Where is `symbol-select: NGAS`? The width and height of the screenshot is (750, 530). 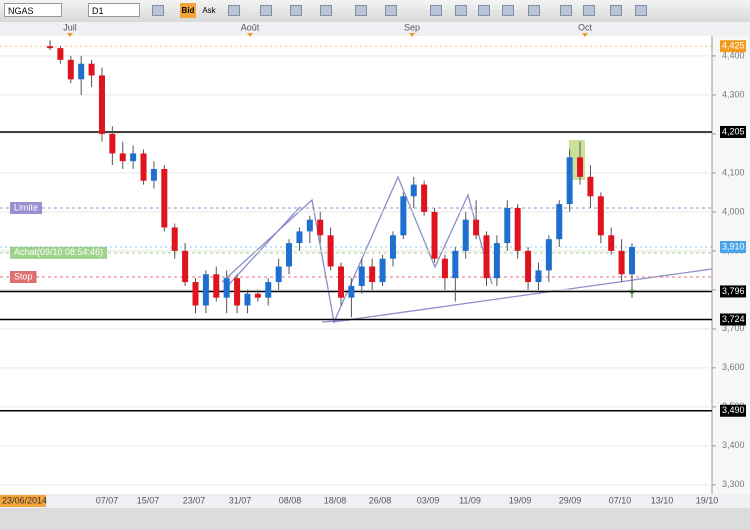
symbol-select: NGAS is located at coordinates (33, 10).